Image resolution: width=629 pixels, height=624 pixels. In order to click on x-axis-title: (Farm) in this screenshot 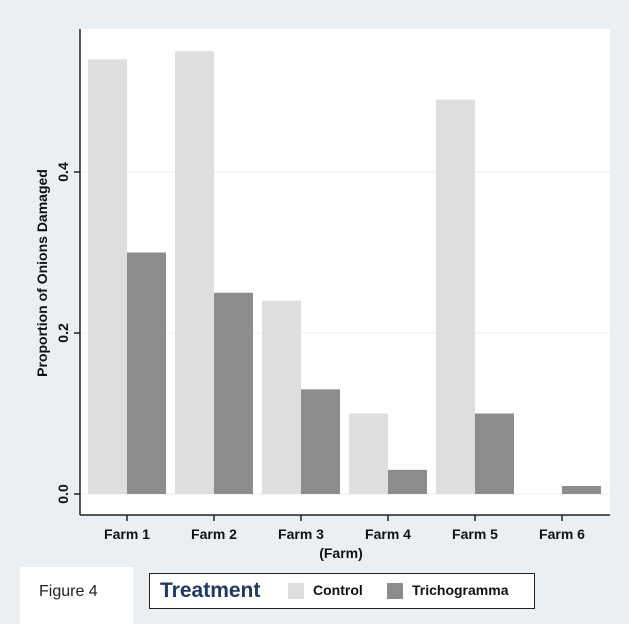, I will do `click(341, 553)`.